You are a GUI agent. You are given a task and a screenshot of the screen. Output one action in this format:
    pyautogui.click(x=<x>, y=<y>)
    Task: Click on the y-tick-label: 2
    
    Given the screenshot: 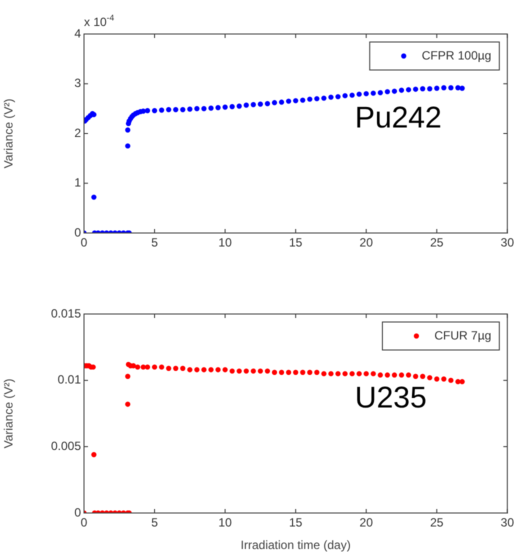 What is the action you would take?
    pyautogui.click(x=78, y=133)
    